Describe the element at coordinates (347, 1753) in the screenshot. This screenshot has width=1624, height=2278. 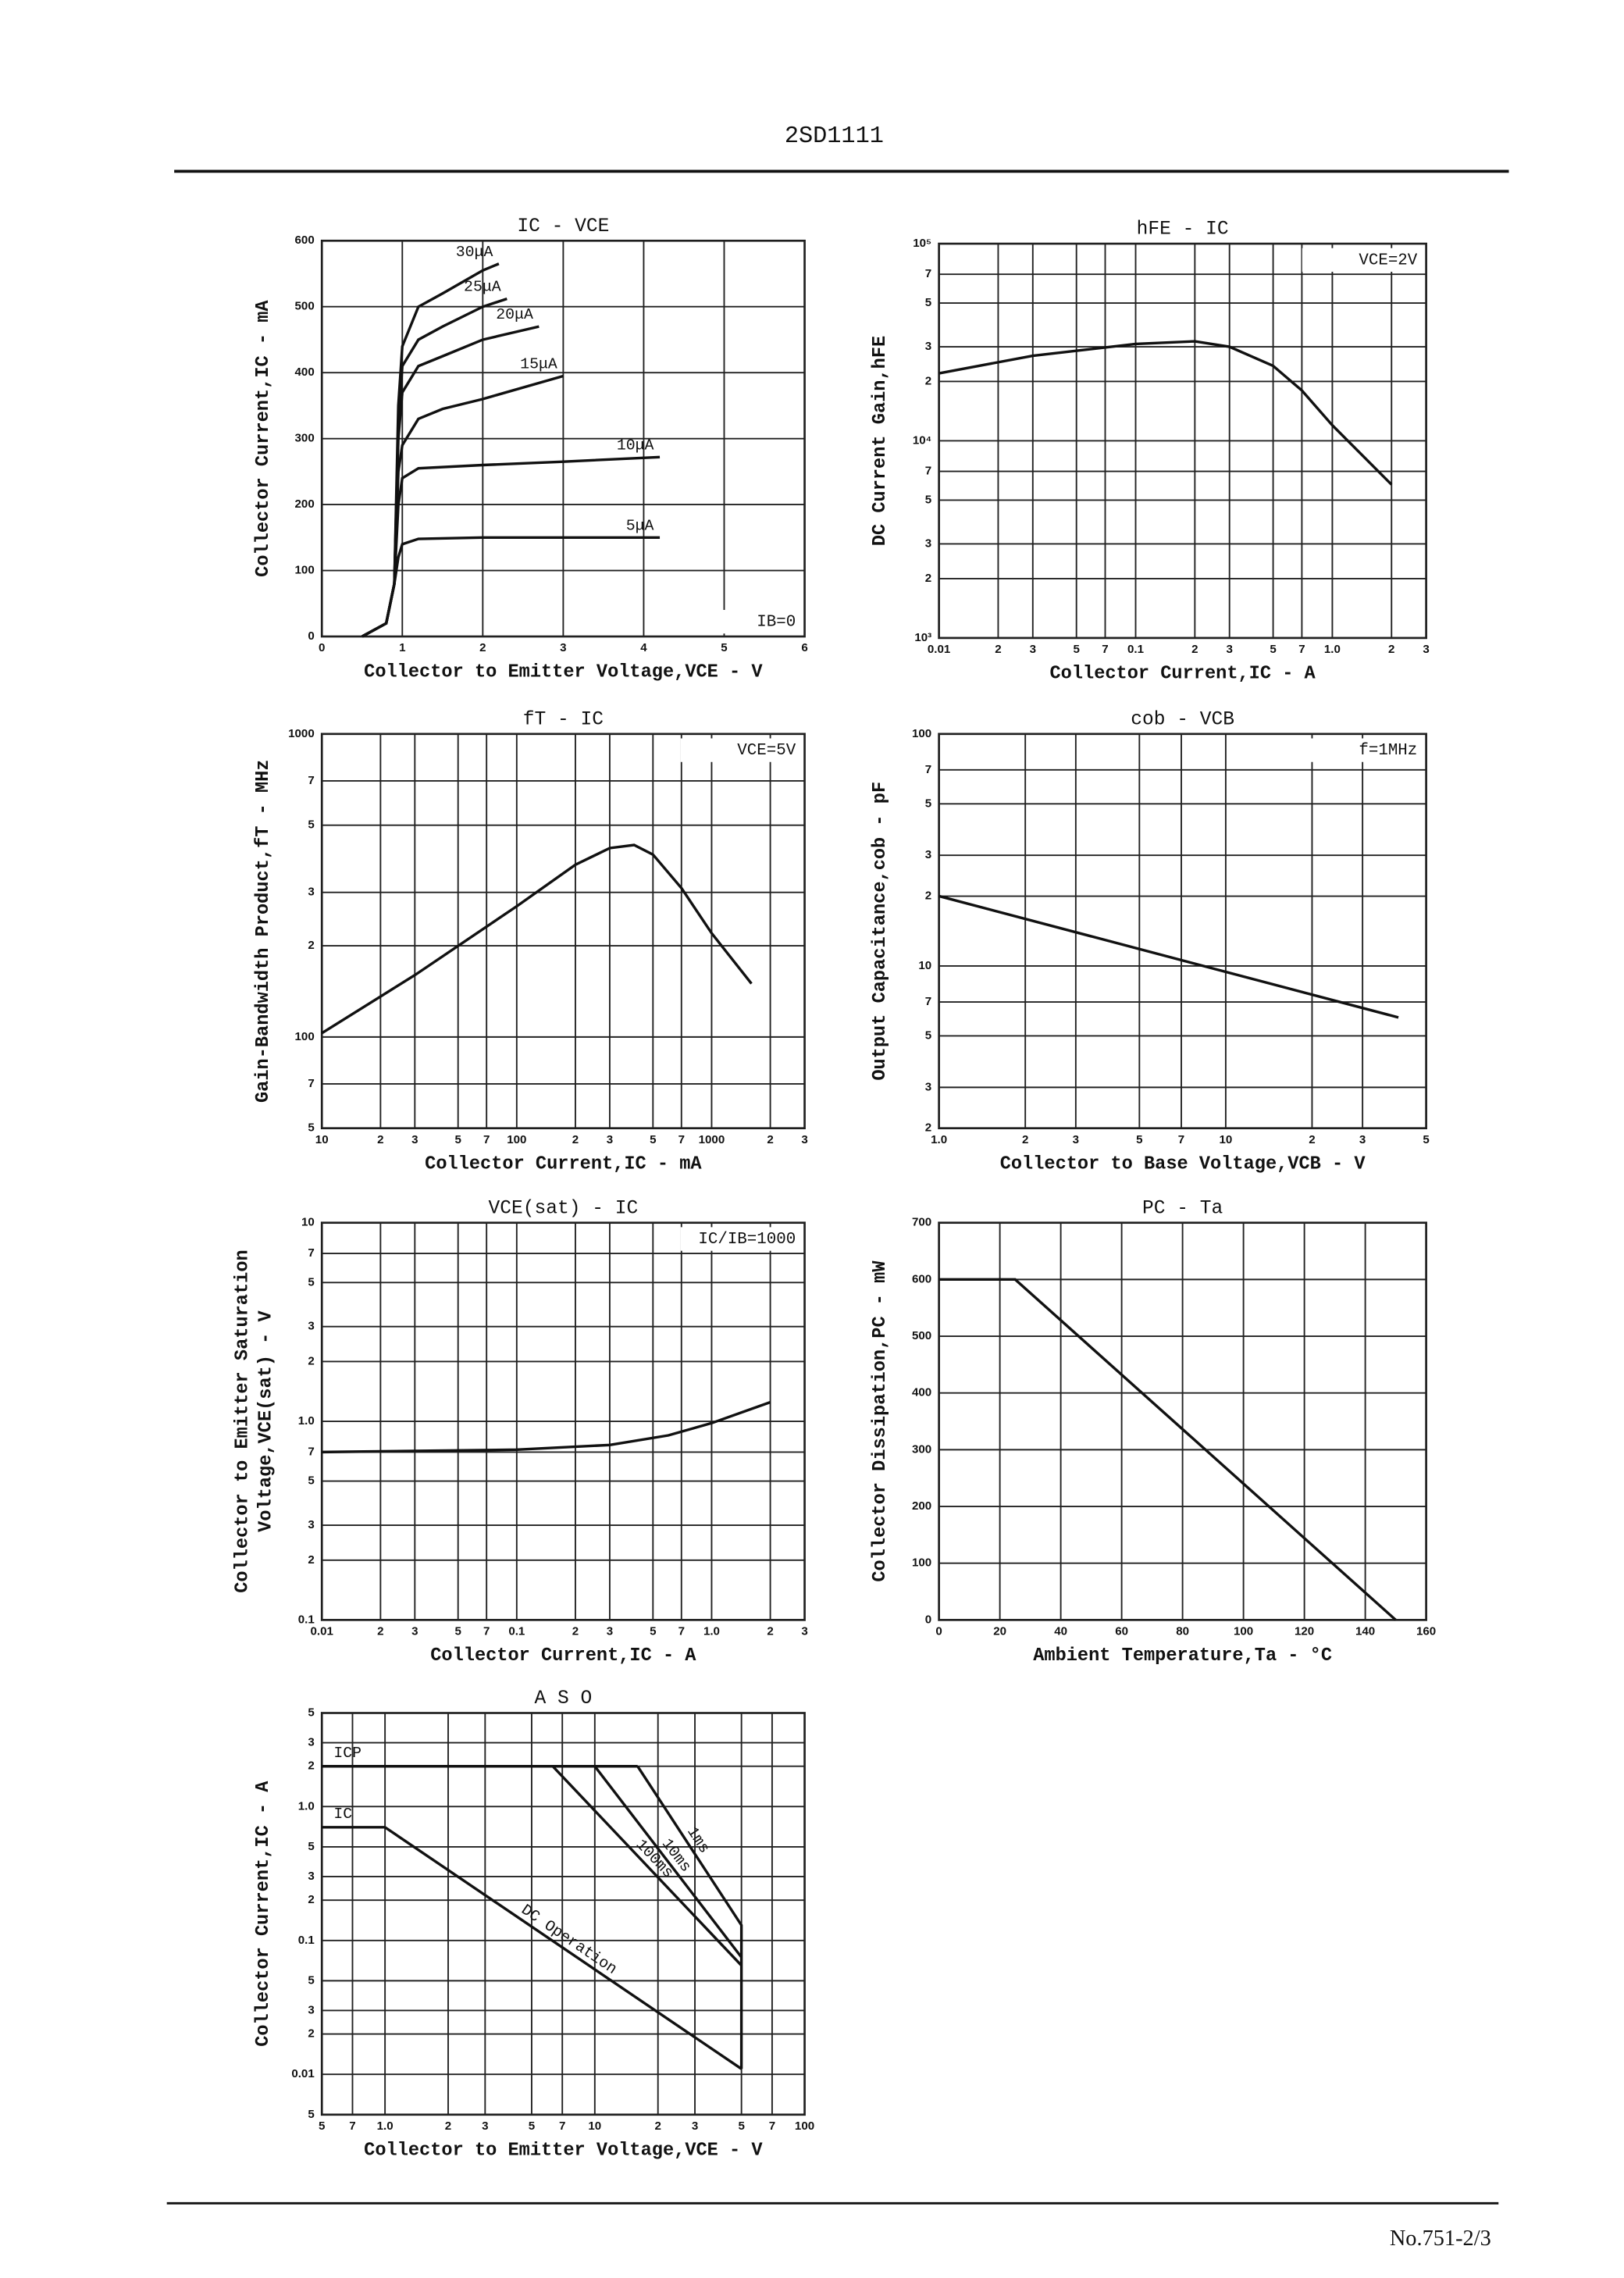
I see `series-label: ICP` at that location.